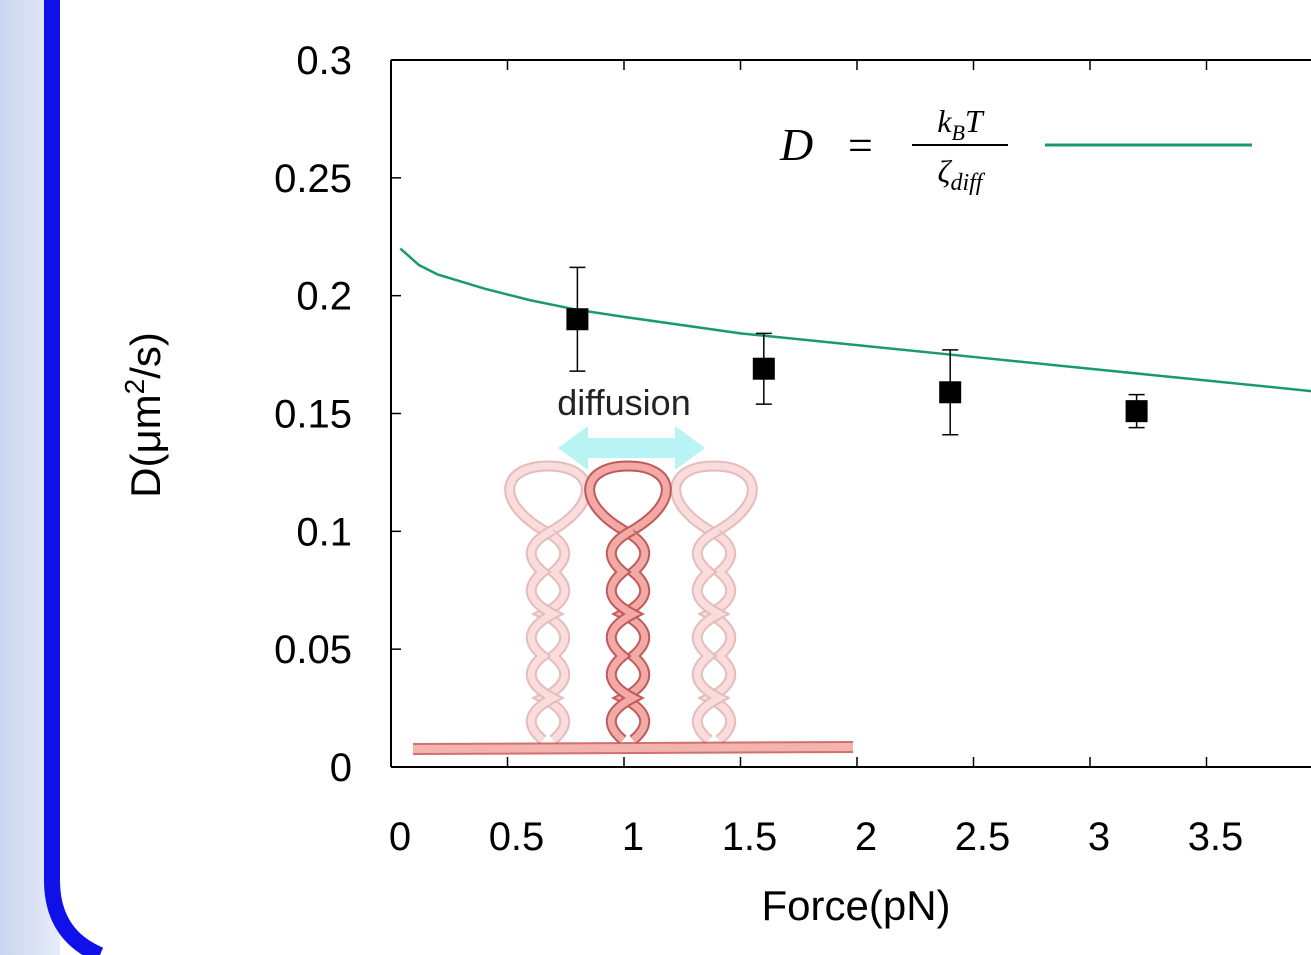 The image size is (1311, 955). What do you see at coordinates (631, 448) in the screenshot?
I see `diffusion-arrow` at bounding box center [631, 448].